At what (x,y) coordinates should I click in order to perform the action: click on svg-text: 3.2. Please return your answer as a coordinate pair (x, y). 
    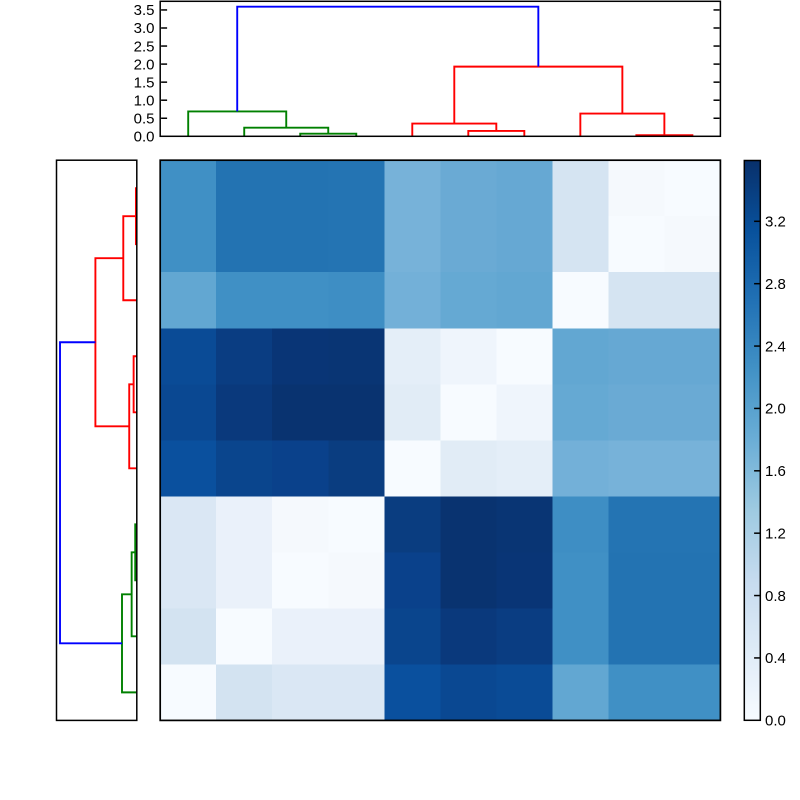
    Looking at the image, I should click on (775, 222).